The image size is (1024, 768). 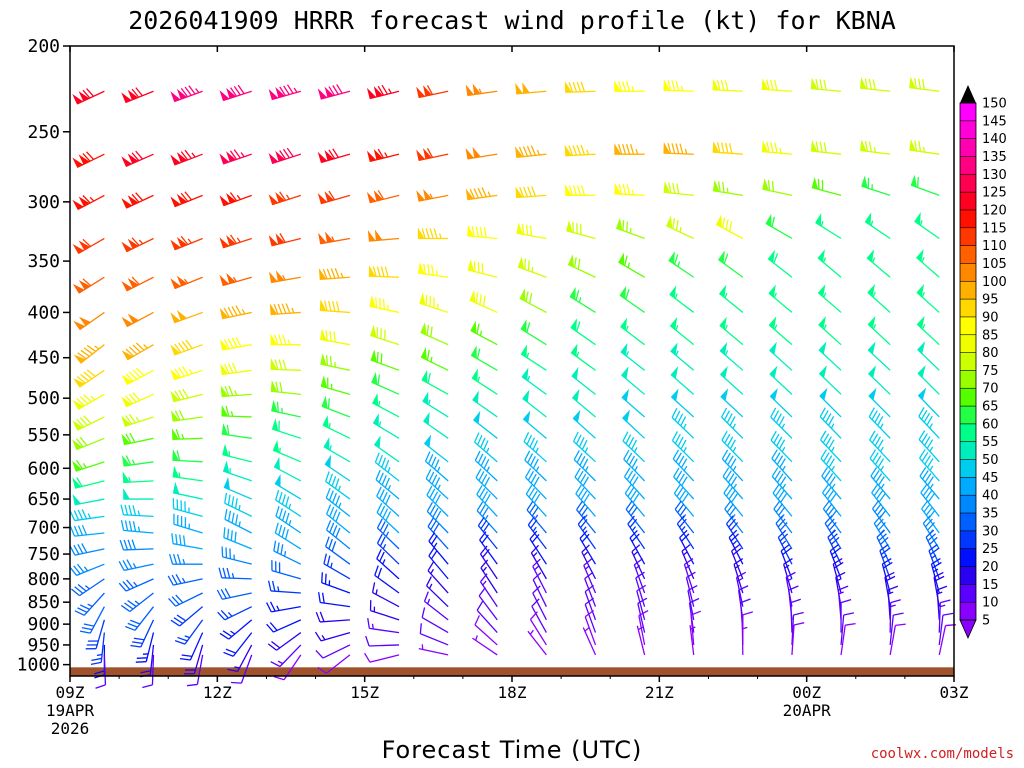 I want to click on colorbar-label: 70, so click(x=990, y=389).